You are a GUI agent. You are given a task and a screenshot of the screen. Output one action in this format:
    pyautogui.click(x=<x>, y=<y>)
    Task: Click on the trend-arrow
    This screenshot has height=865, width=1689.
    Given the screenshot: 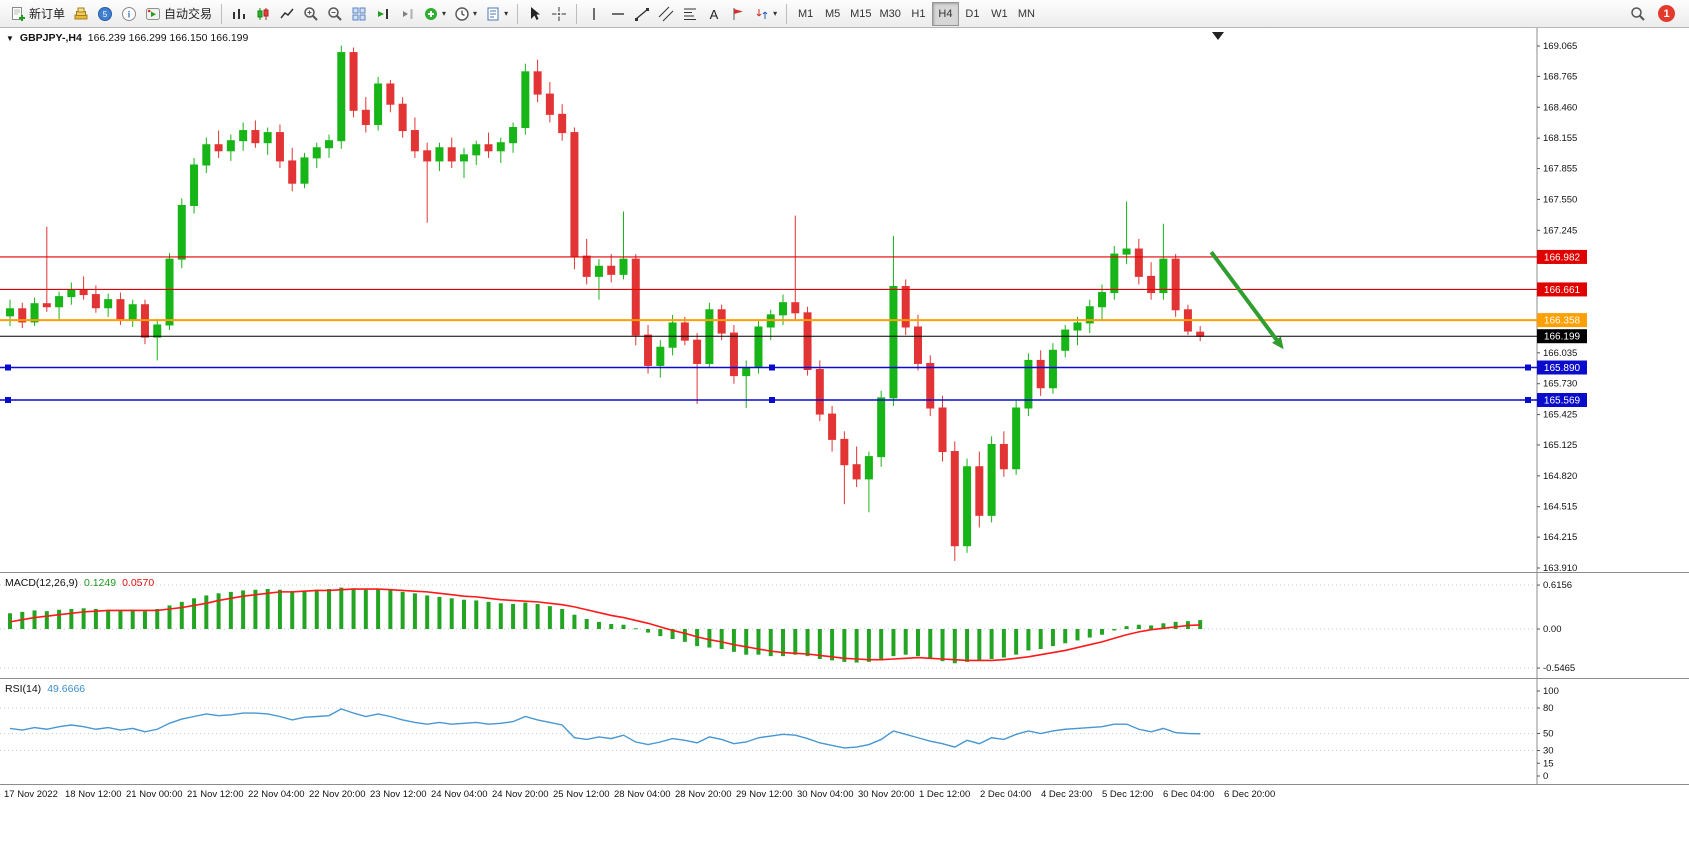 What is the action you would take?
    pyautogui.click(x=1244, y=296)
    